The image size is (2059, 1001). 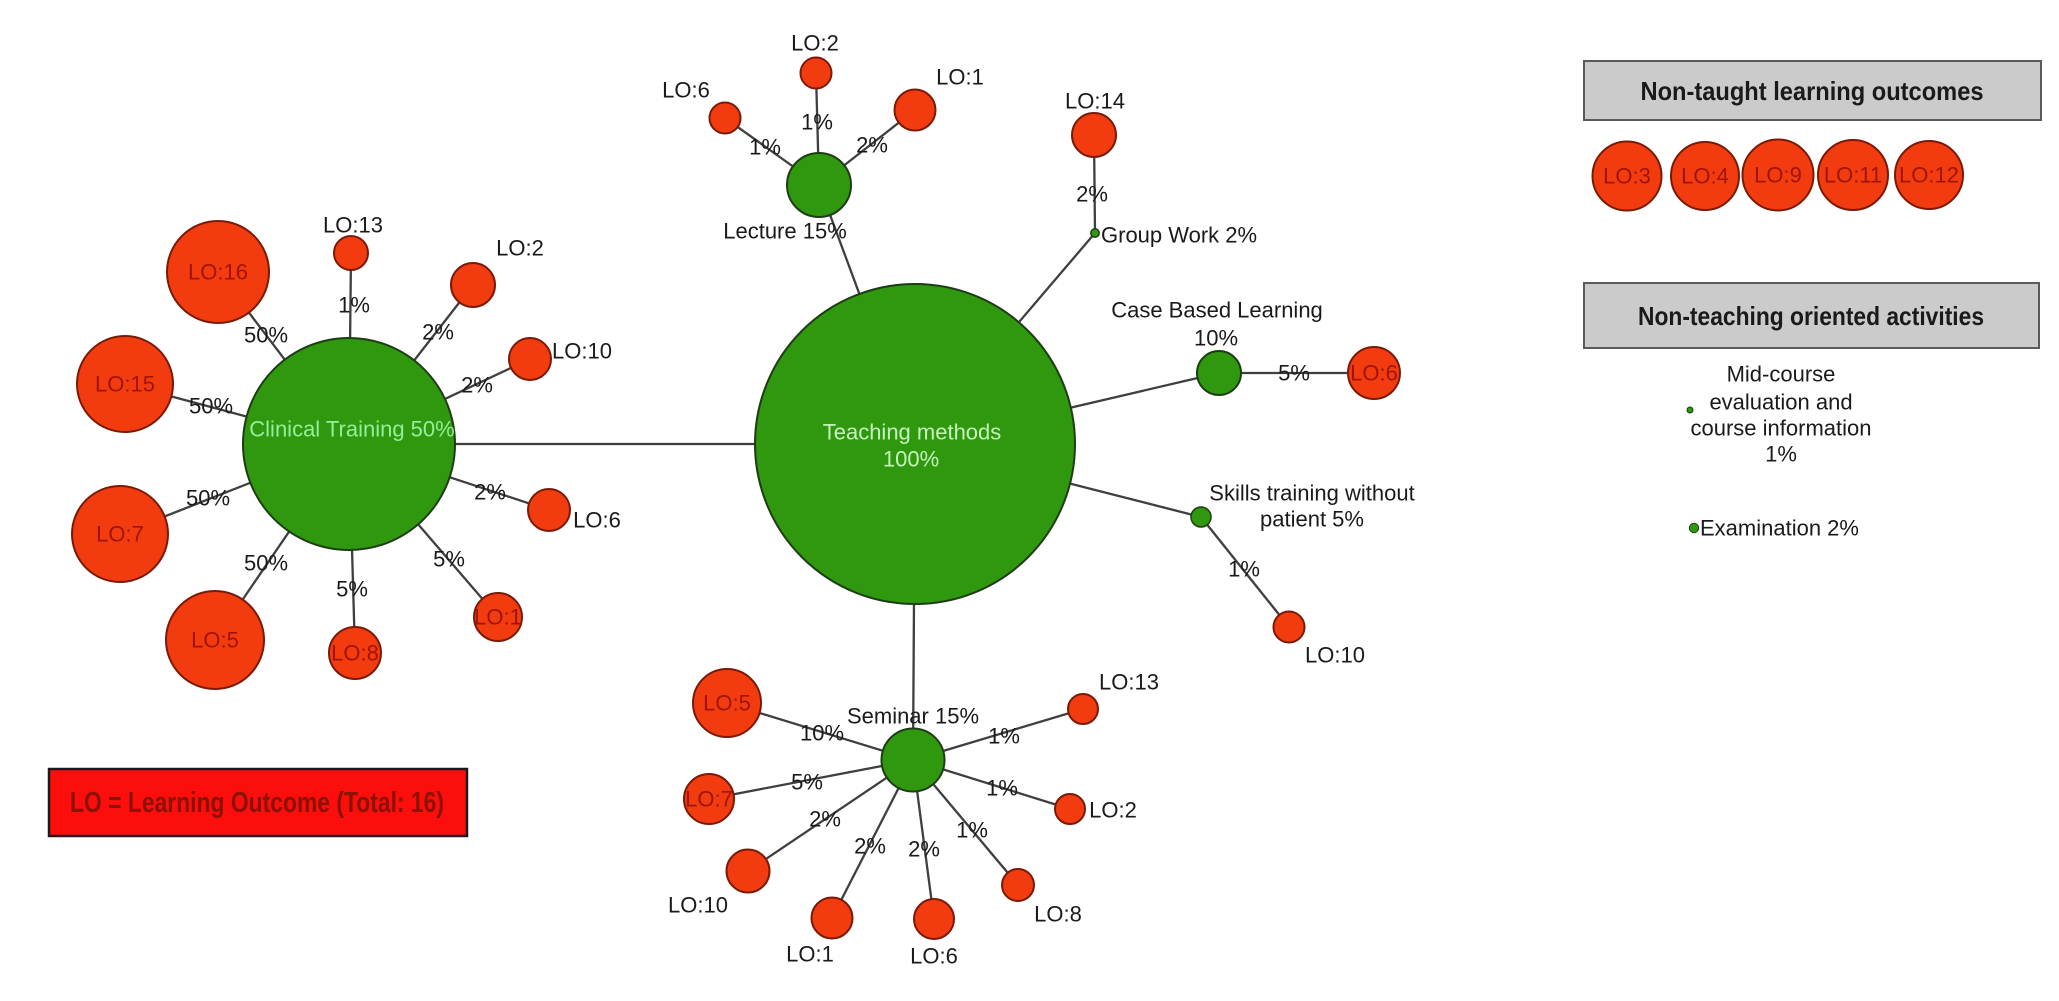 What do you see at coordinates (785, 231) in the screenshot?
I see `svg-text: Lecture 15%` at bounding box center [785, 231].